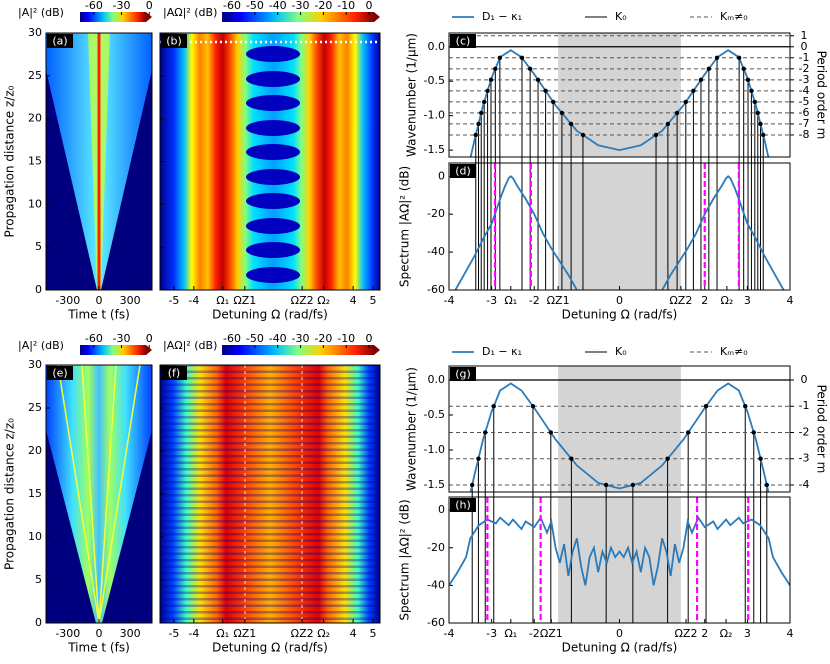 The image size is (830, 664). I want to click on colorbar, so click(298, 350).